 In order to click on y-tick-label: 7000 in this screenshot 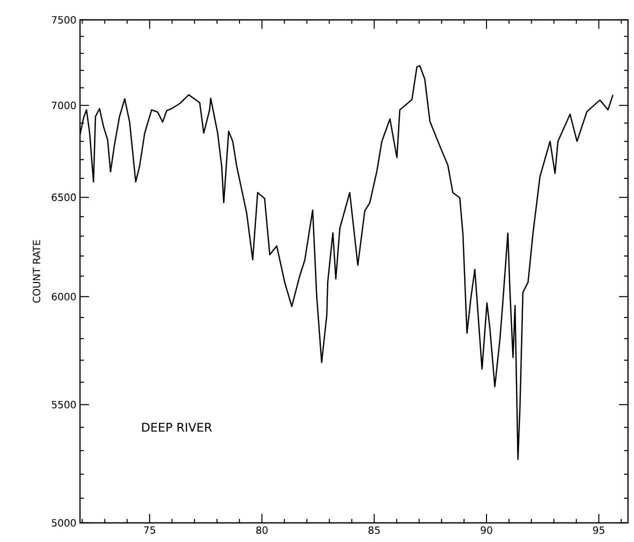, I will do `click(64, 106)`.